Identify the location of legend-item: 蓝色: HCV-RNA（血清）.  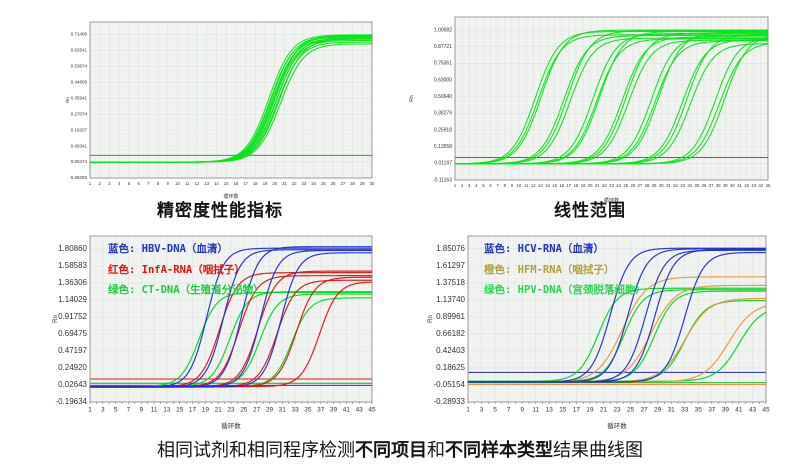
(544, 249).